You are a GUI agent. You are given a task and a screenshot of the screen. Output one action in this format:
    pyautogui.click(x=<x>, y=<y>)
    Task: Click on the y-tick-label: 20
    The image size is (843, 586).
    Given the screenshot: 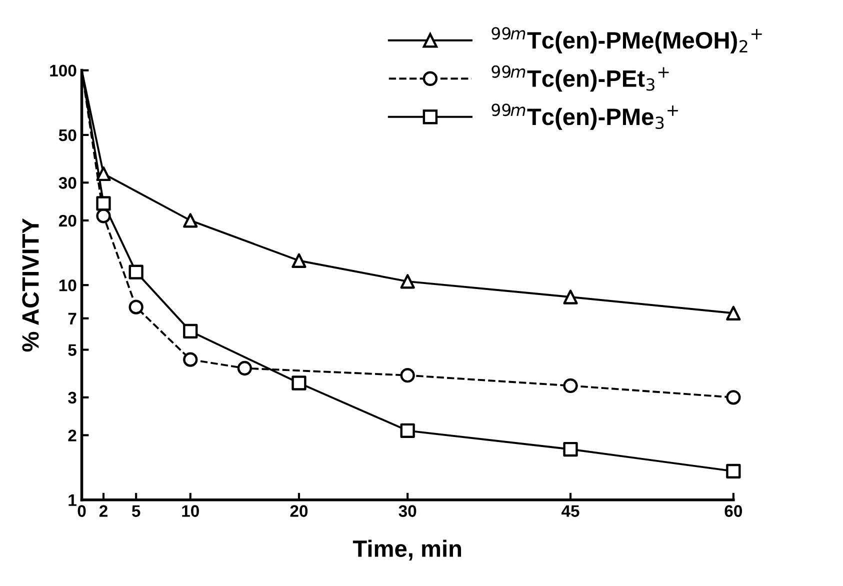 What is the action you would take?
    pyautogui.click(x=67, y=220)
    